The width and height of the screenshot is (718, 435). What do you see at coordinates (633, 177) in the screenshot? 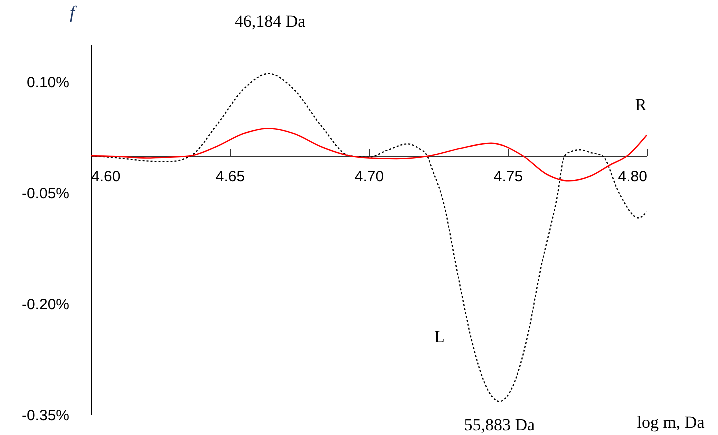
I see `x-tick-label: 4.80` at bounding box center [633, 177].